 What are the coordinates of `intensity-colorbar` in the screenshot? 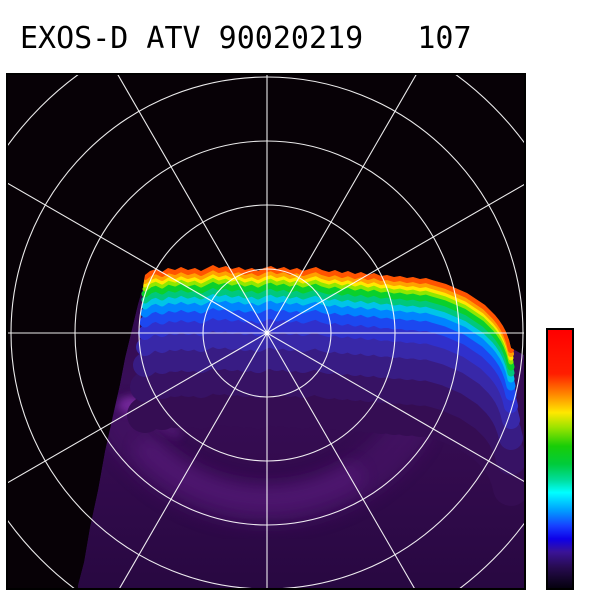 It's located at (560, 459).